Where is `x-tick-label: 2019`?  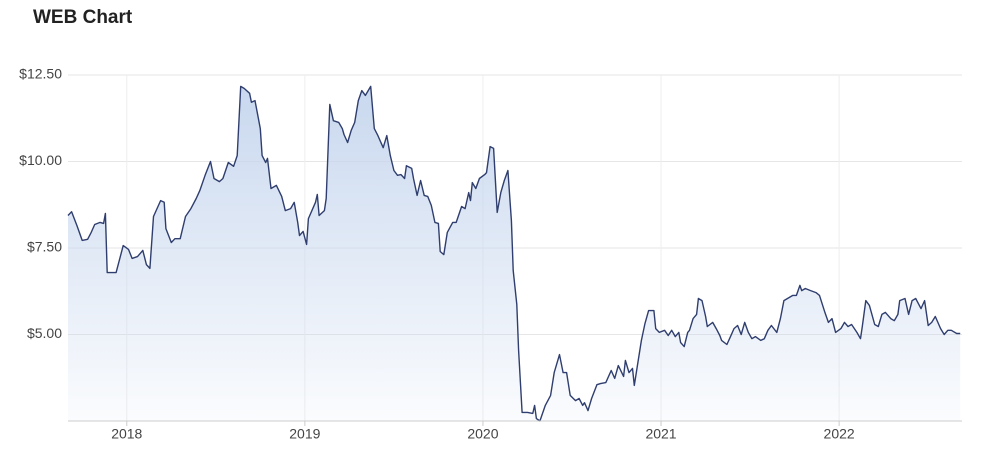 x-tick-label: 2019 is located at coordinates (304, 434).